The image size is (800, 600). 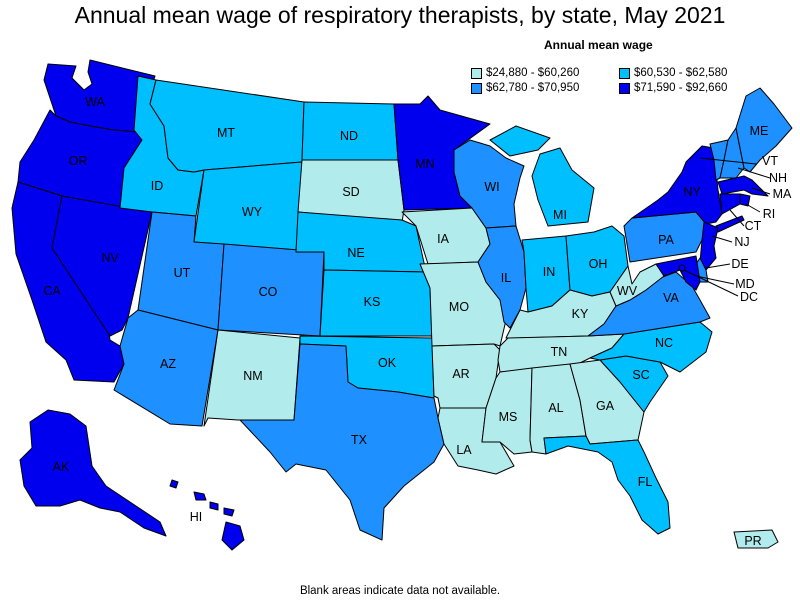 What do you see at coordinates (598, 45) in the screenshot?
I see `legend-title: Annual mean wage` at bounding box center [598, 45].